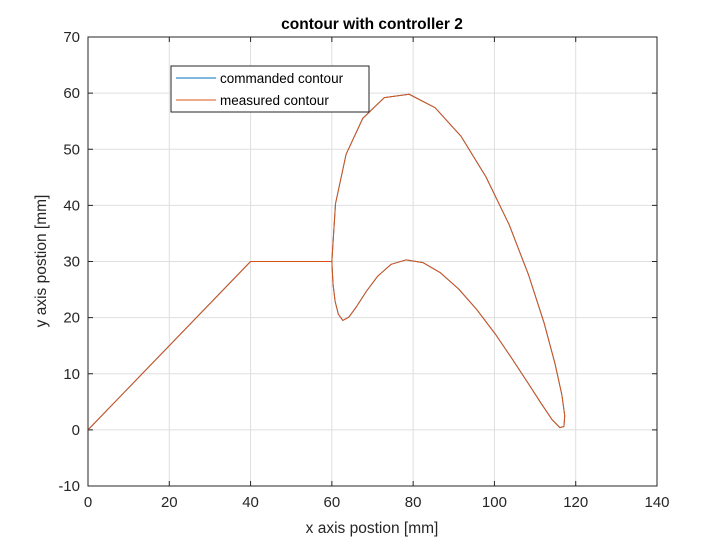 The height and width of the screenshot is (555, 714). Describe the element at coordinates (71, 205) in the screenshot. I see `y-tick-label: 40` at that location.